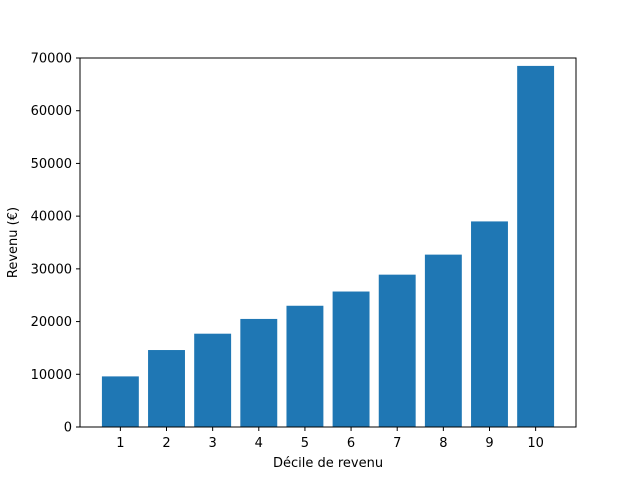 The width and height of the screenshot is (640, 484). I want to click on y-tick-label: 0, so click(68, 428).